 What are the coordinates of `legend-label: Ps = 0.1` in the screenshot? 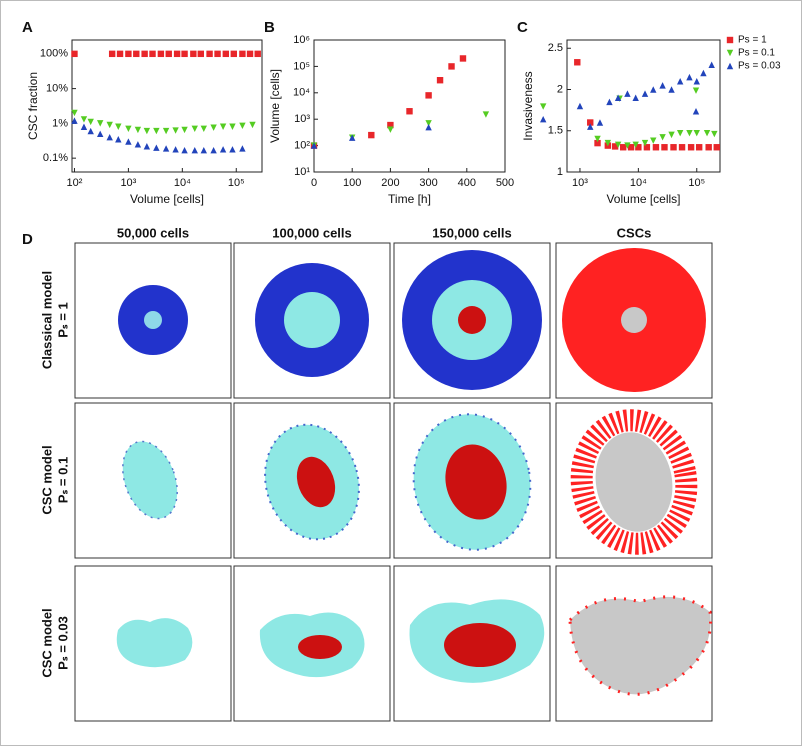 It's located at (756, 53).